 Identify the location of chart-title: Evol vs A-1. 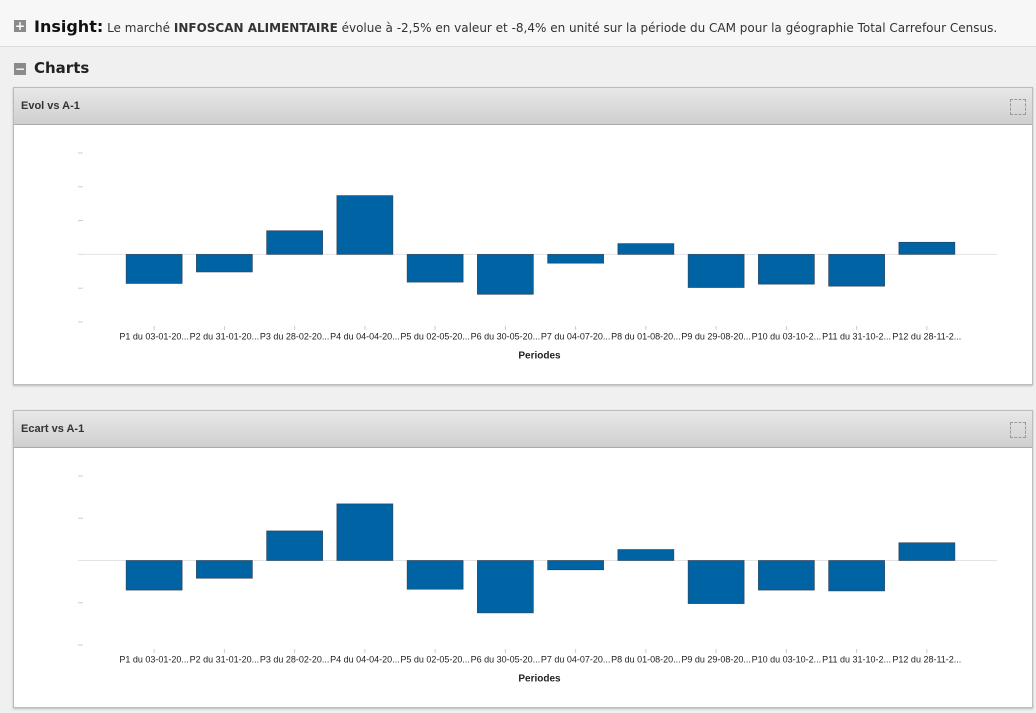
(50, 106).